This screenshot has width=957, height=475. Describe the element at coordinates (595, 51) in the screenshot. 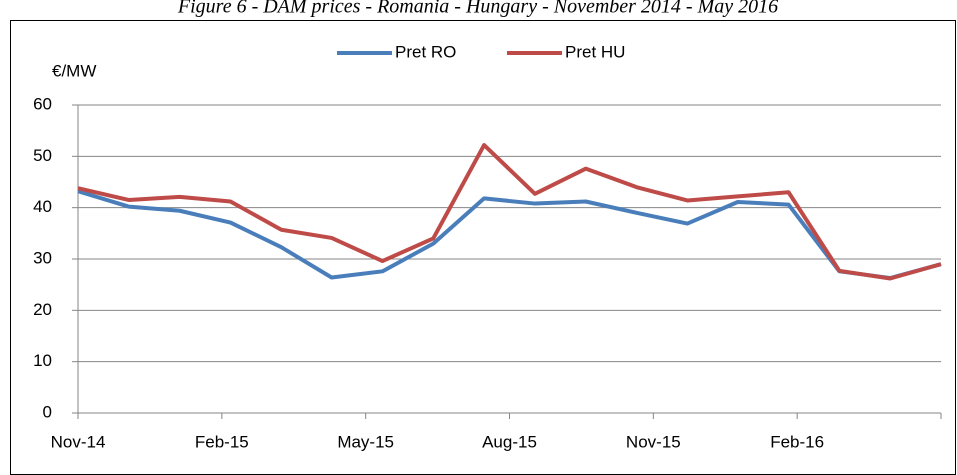

I see `legend-label: Pret HU` at that location.